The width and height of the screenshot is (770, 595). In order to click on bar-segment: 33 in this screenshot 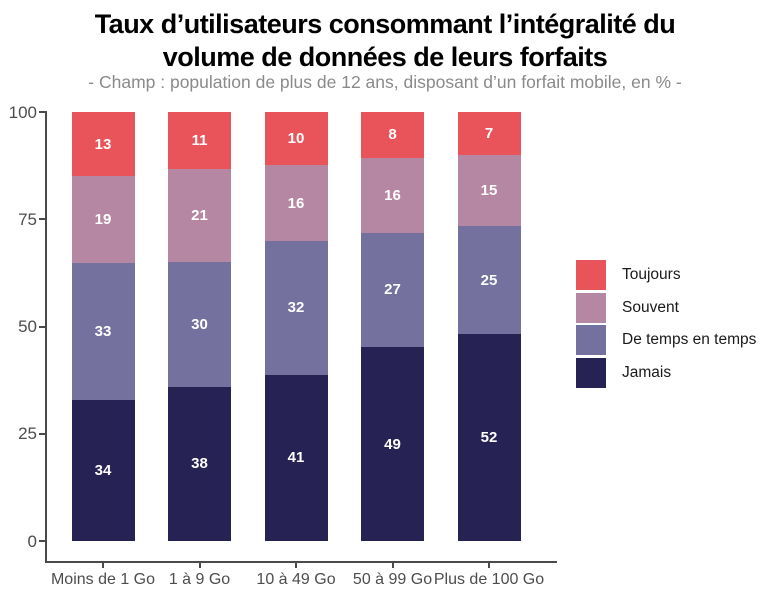, I will do `click(103, 331)`.